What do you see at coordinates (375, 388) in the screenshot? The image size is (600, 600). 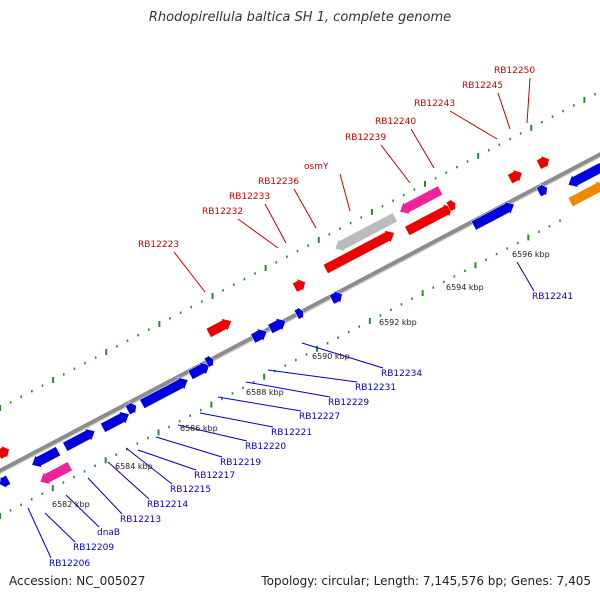 I see `gene-label-reverse: RB12231` at bounding box center [375, 388].